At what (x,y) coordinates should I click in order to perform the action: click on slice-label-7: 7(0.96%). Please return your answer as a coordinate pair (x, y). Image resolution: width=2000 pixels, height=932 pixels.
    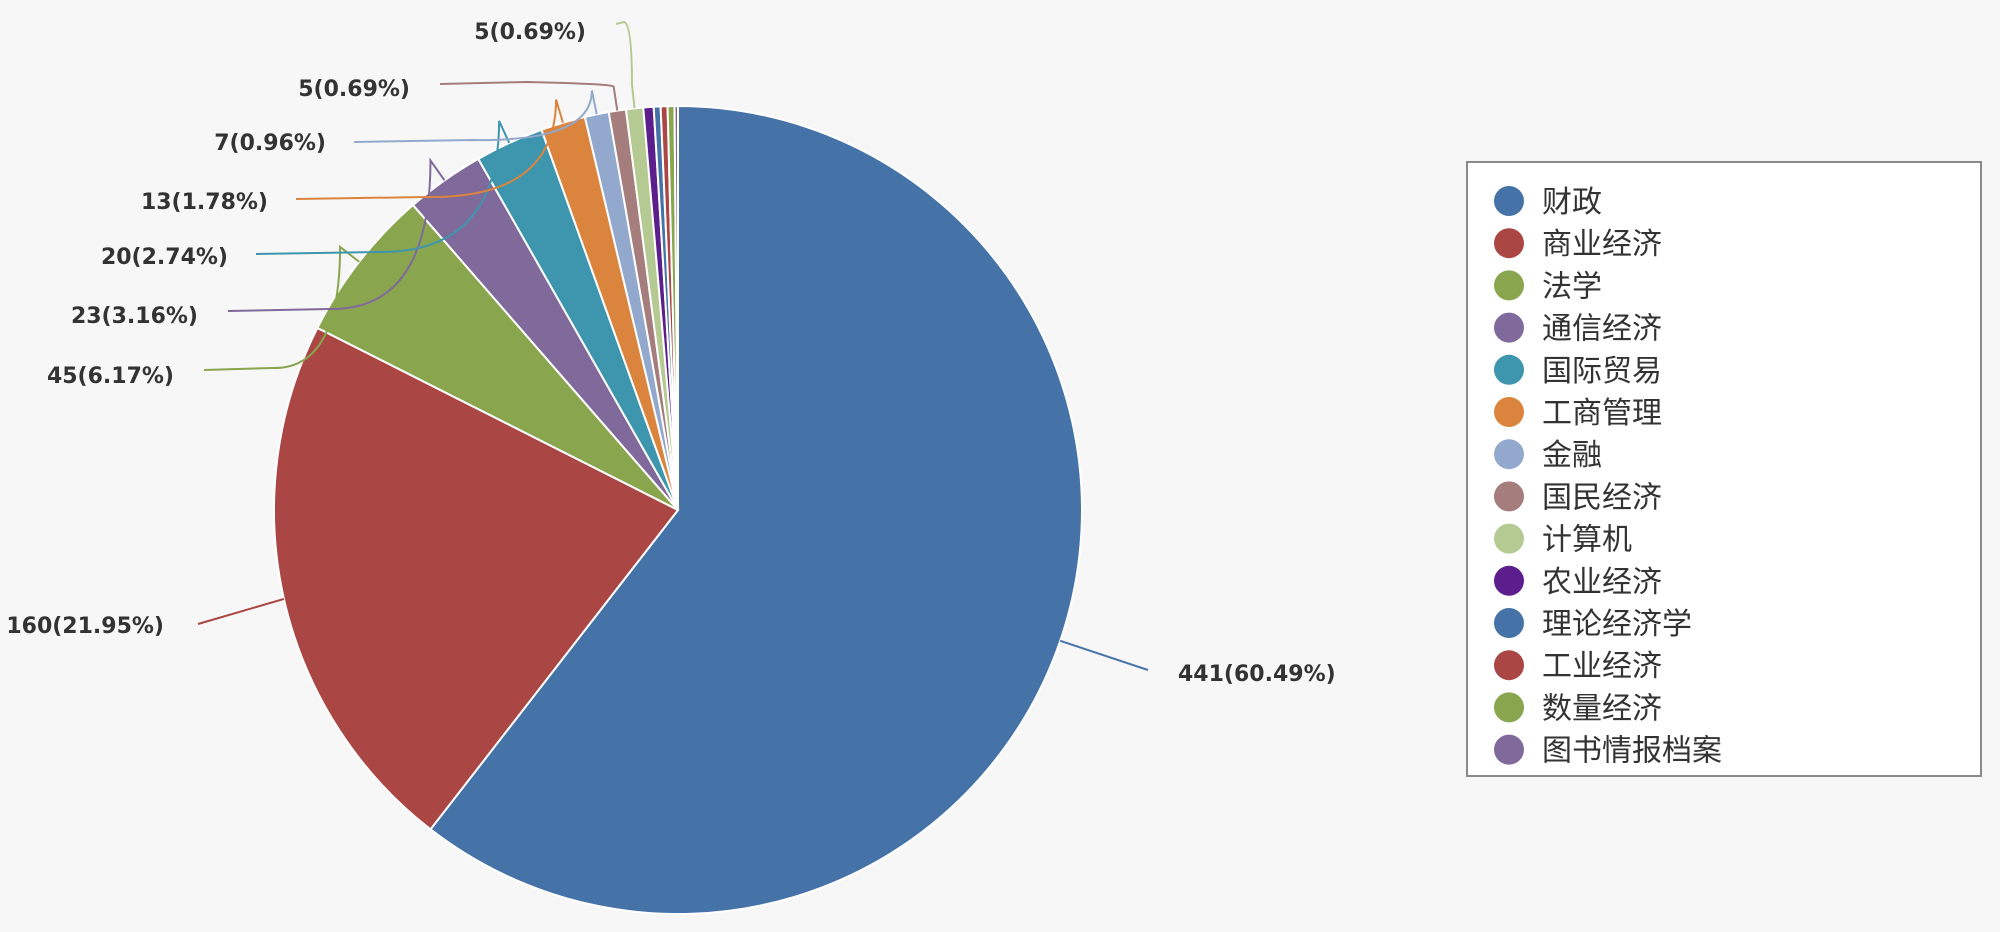
    Looking at the image, I should click on (270, 143).